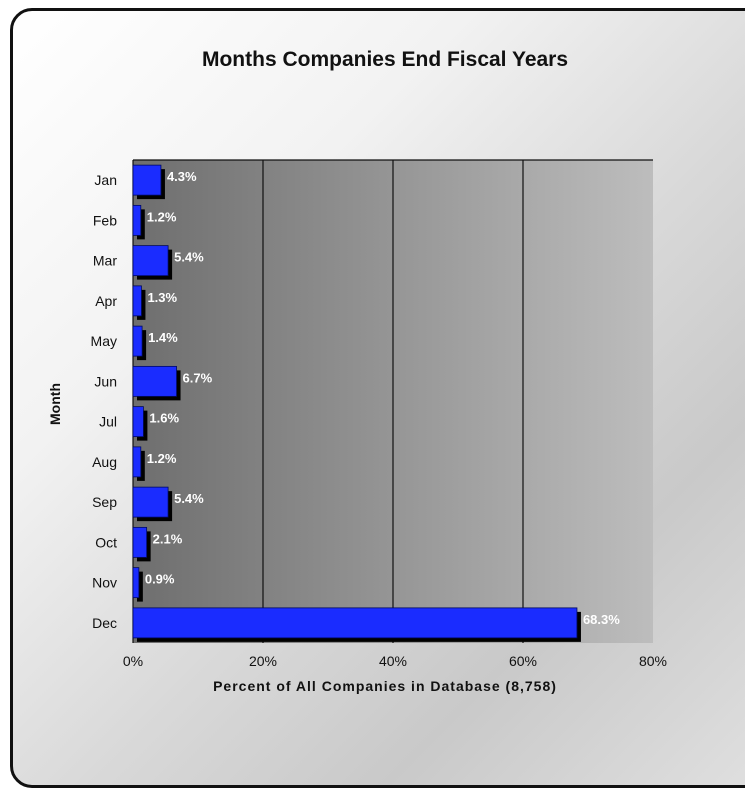  I want to click on data-label: 0.9%, so click(160, 579).